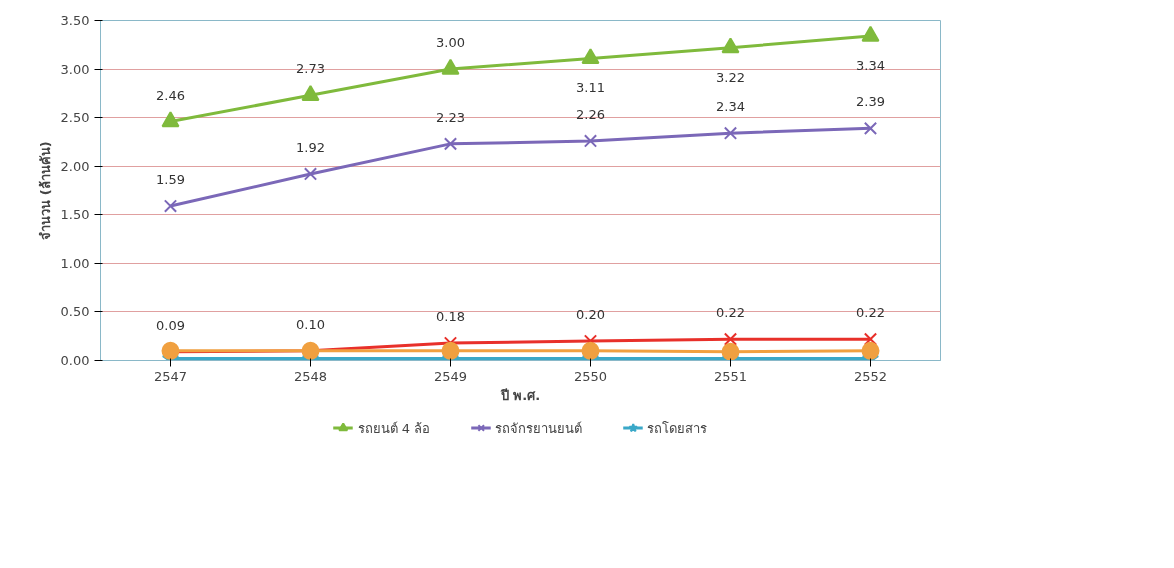 Image resolution: width=1174 pixels, height=568 pixels. Describe the element at coordinates (450, 317) in the screenshot. I see `data-label: 0.18` at that location.